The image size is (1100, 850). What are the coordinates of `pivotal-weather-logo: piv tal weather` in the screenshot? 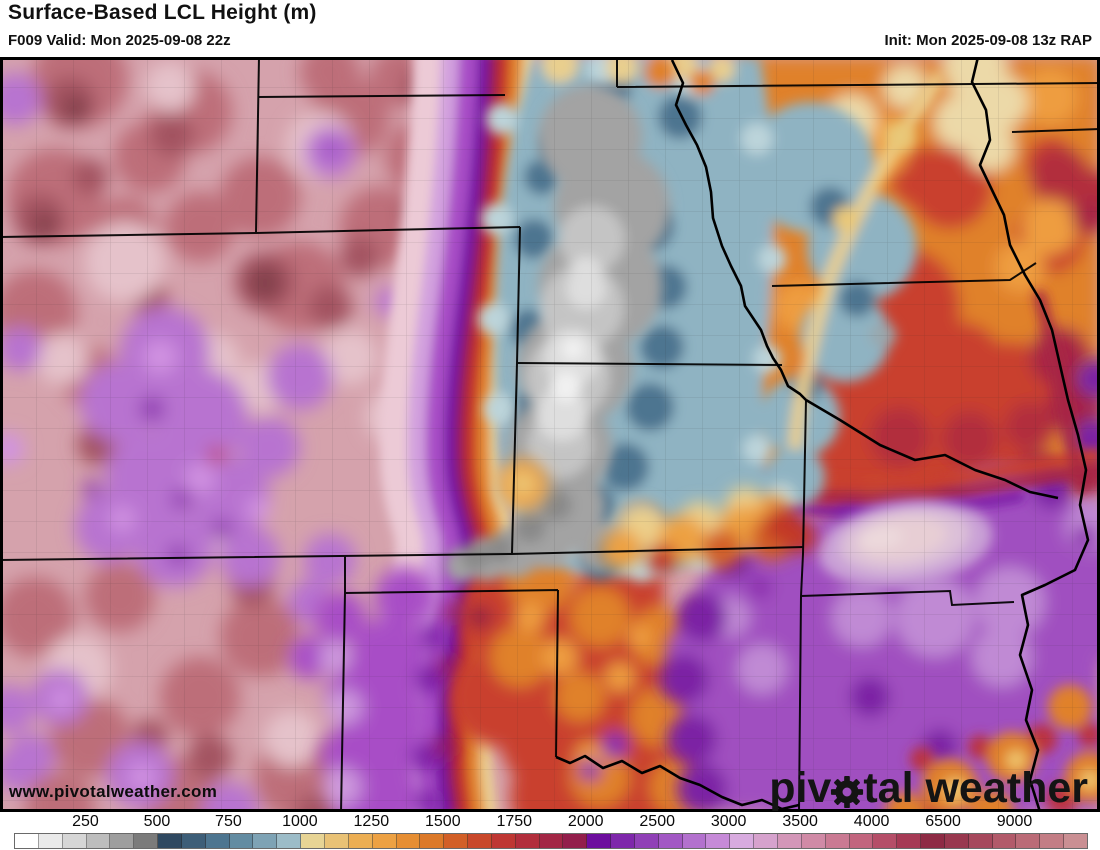 It's located at (928, 788).